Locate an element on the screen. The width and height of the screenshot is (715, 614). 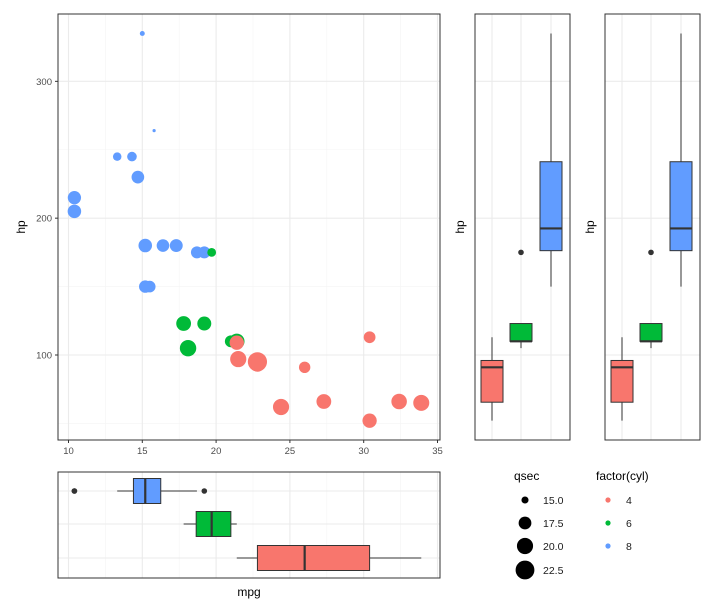
x-tick-label: 10 is located at coordinates (68, 451).